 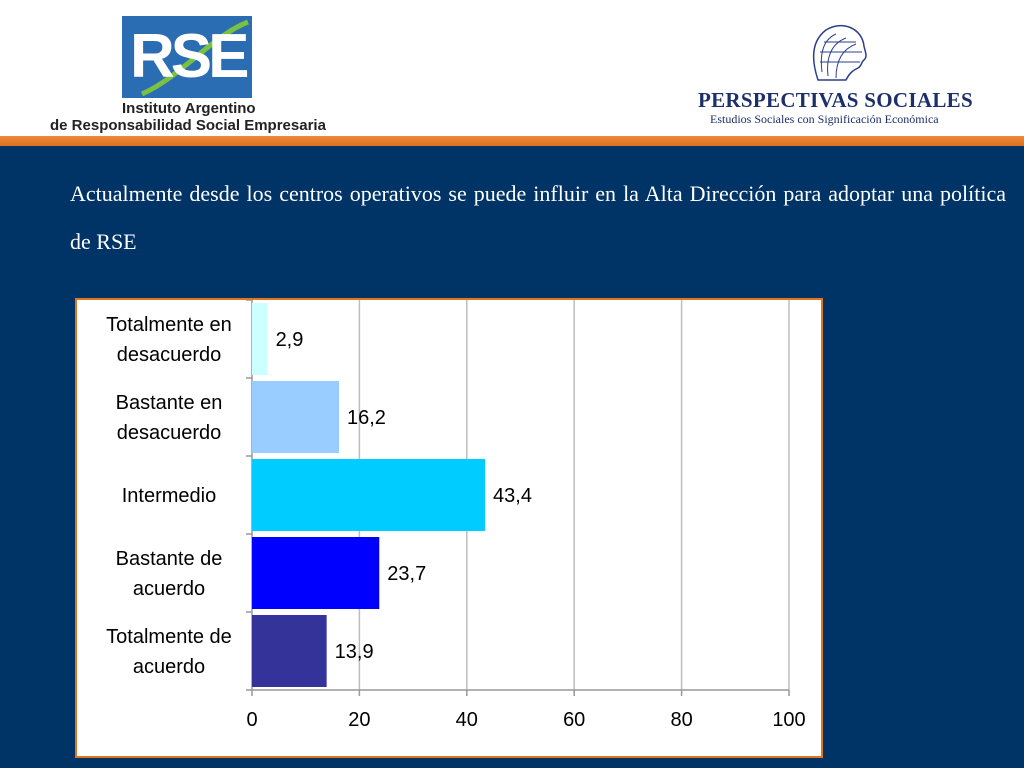 I want to click on rse-caption-line1: Instituto Argentino, so click(x=189, y=108).